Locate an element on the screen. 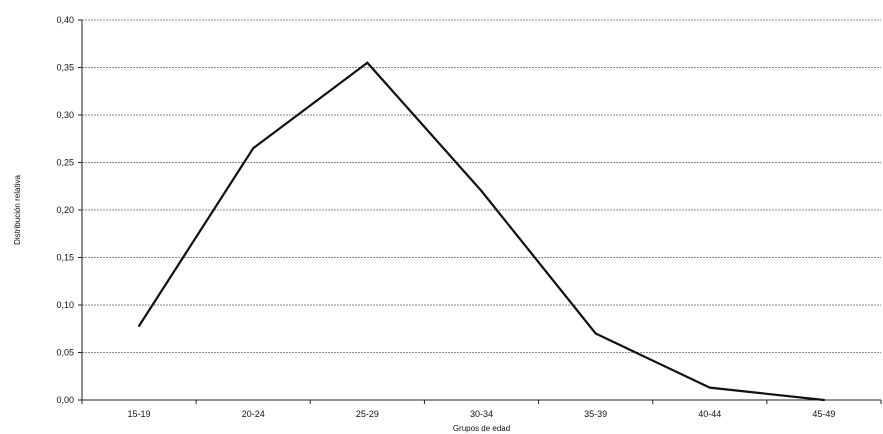 This screenshot has height=434, width=883. x-tick-label: 30-34 is located at coordinates (481, 414).